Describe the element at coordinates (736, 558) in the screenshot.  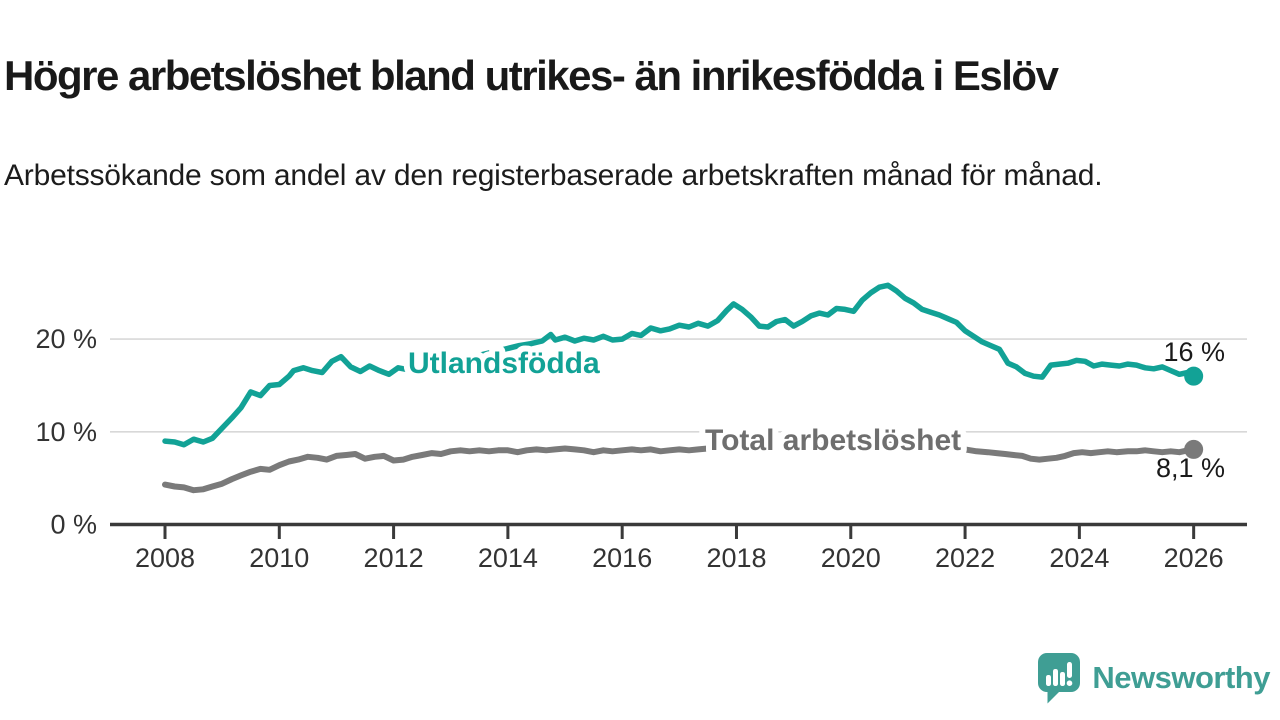
I see `x-axis-tick-label: 2018` at that location.